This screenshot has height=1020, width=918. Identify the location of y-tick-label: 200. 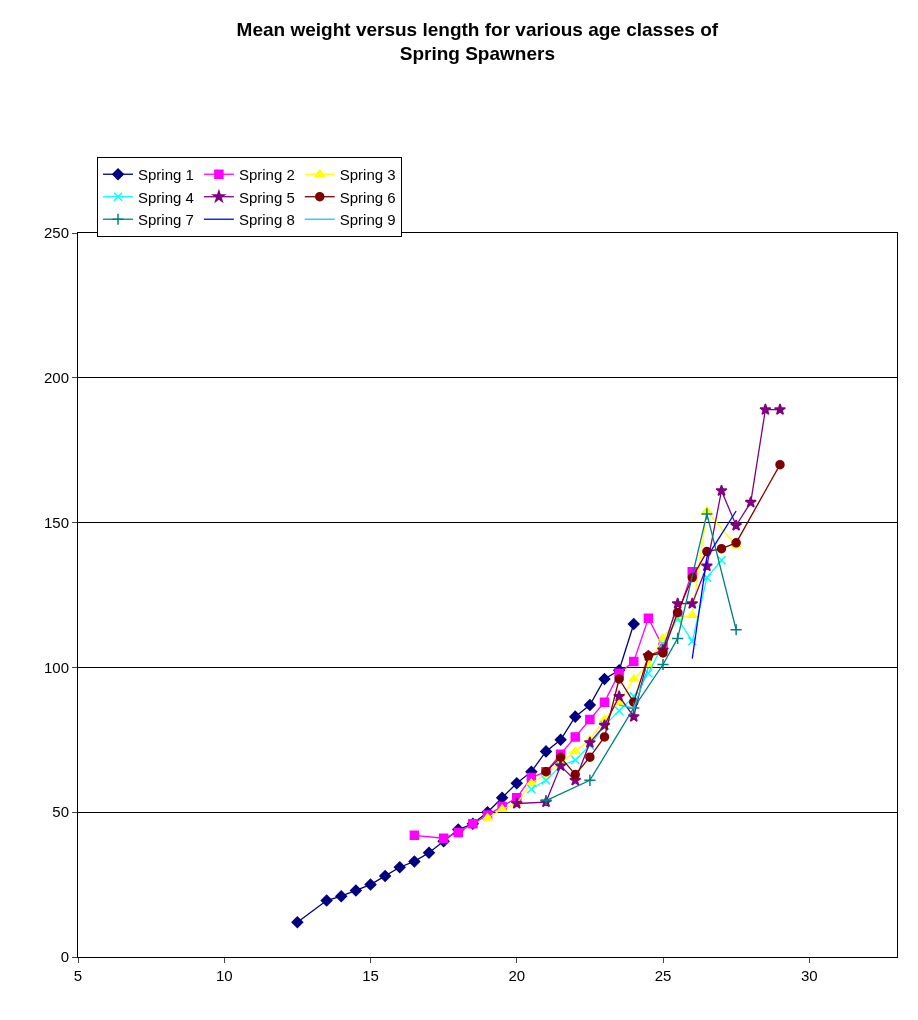
(56, 378).